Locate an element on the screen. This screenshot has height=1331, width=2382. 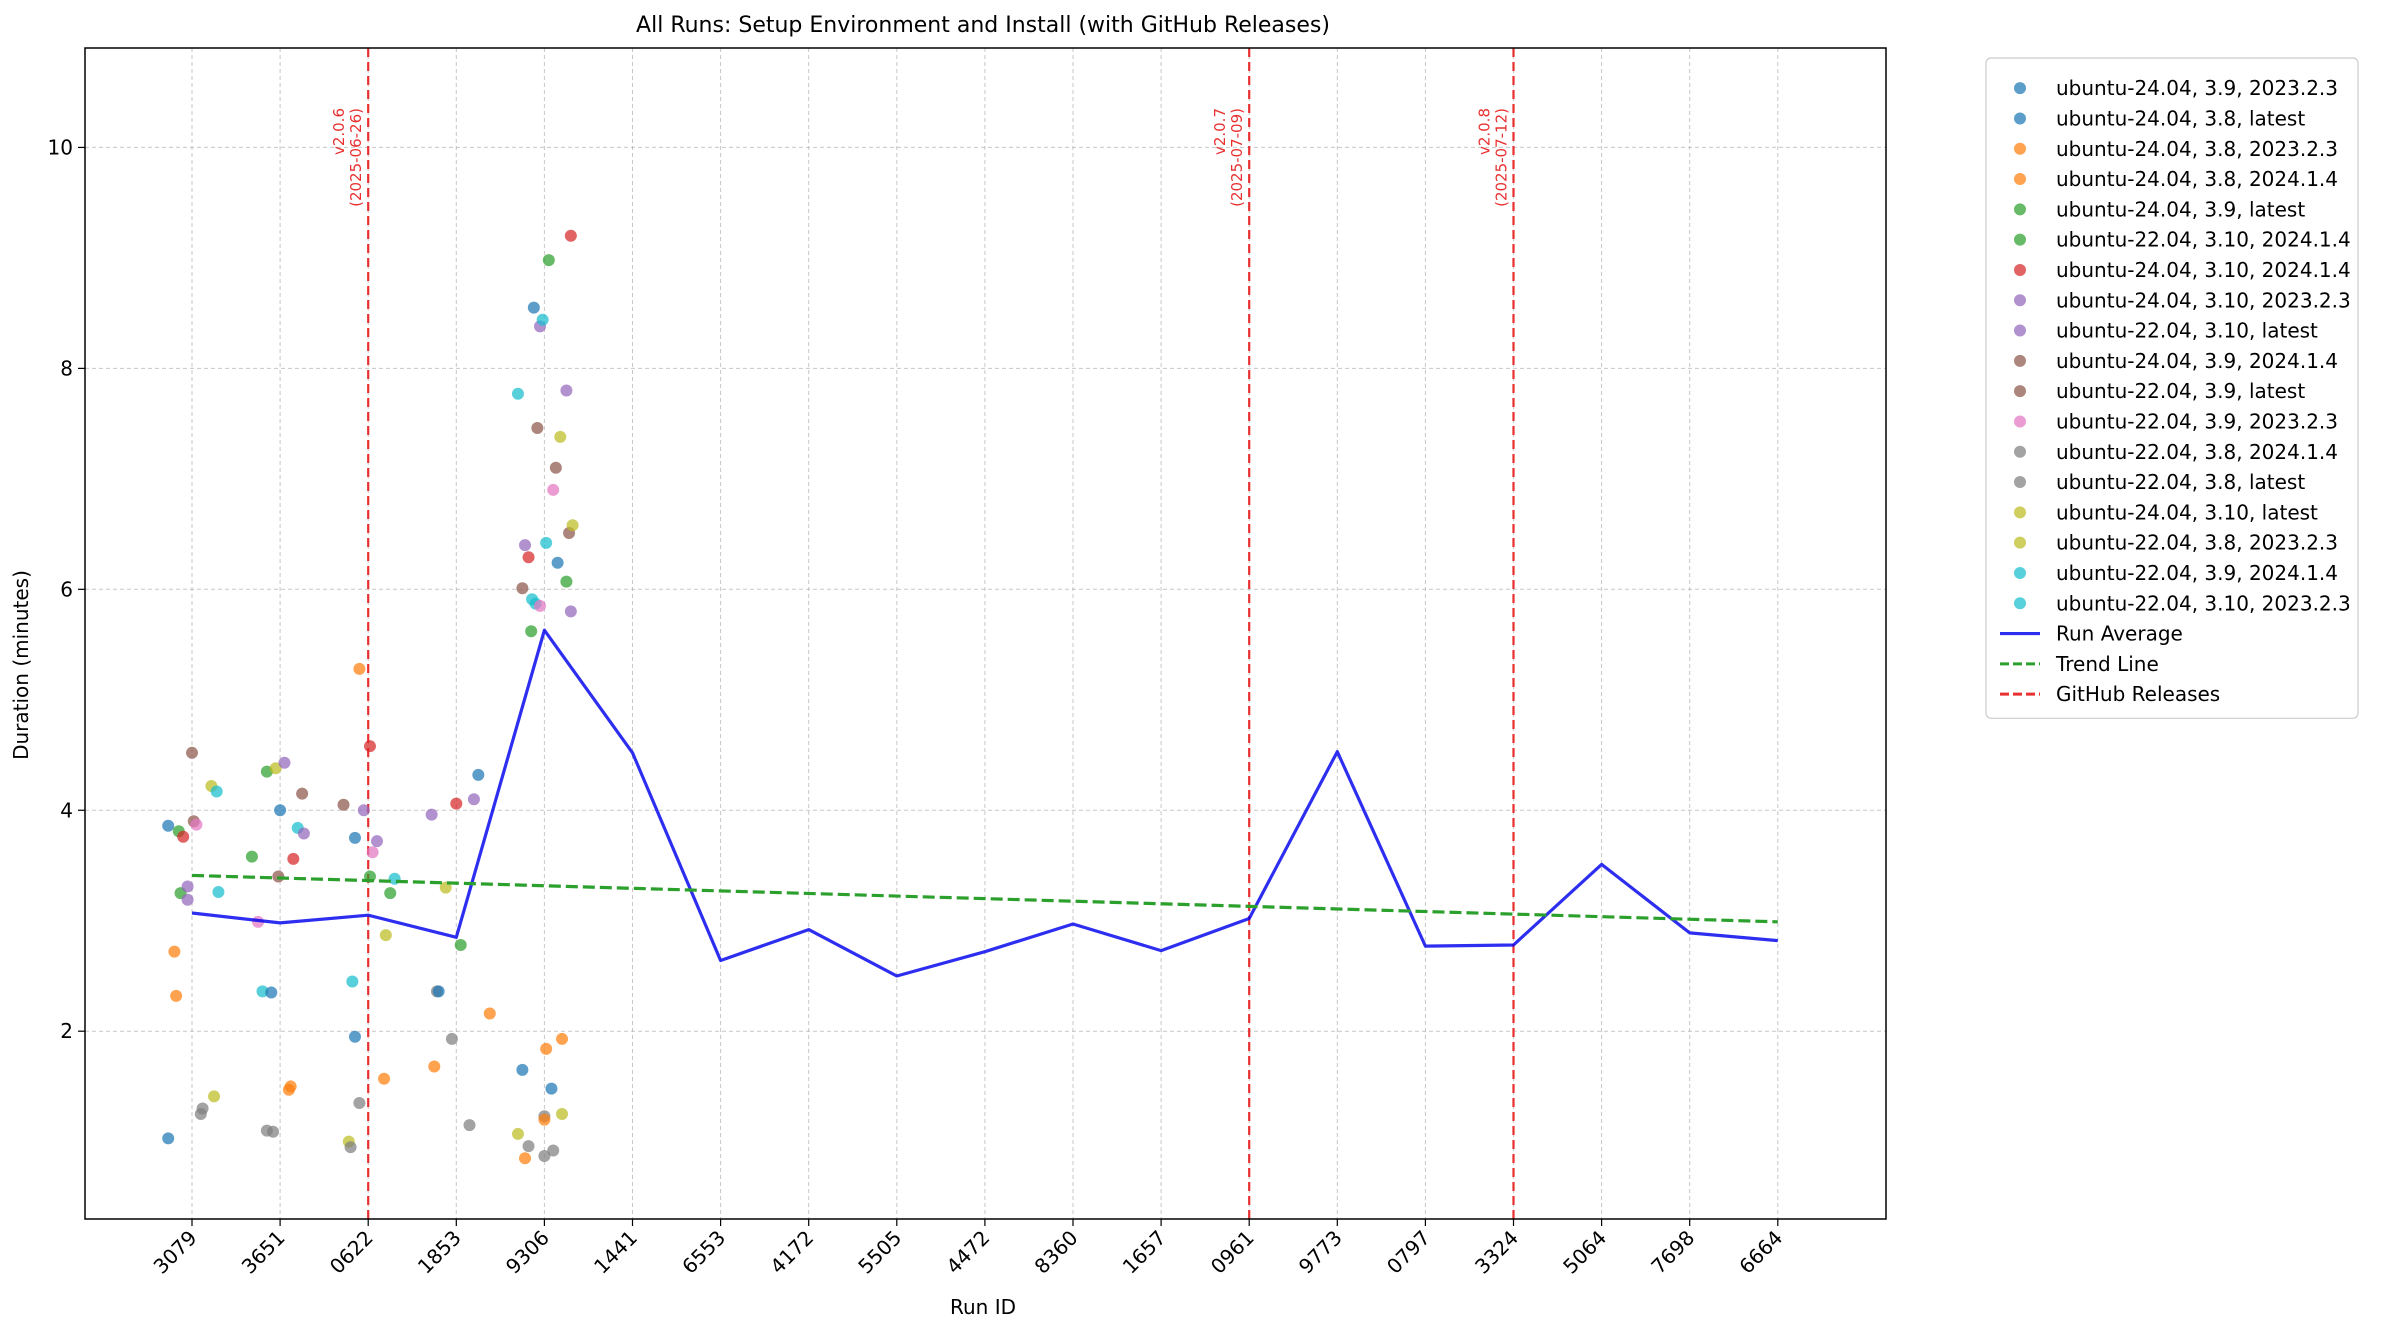
x-tick-label: 9306 is located at coordinates (527, 1252).